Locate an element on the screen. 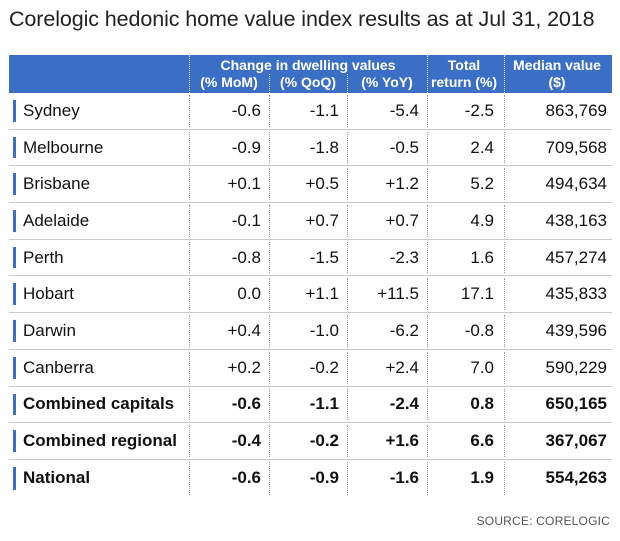  cell-value: 2.4 is located at coordinates (482, 147).